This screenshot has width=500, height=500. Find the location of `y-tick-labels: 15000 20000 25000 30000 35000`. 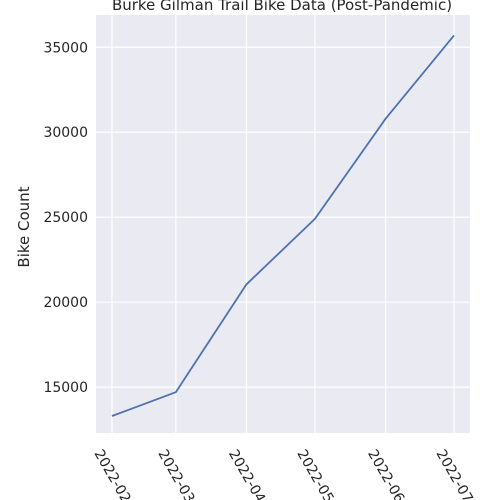

y-tick-labels: 15000 20000 25000 30000 35000 is located at coordinates (65, 218).